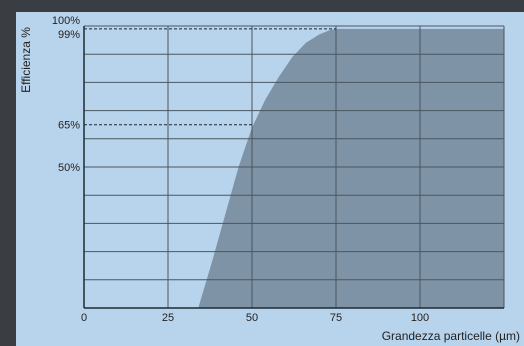 This screenshot has height=346, width=524. Describe the element at coordinates (69, 35) in the screenshot. I see `y-tick-label: 99%` at that location.